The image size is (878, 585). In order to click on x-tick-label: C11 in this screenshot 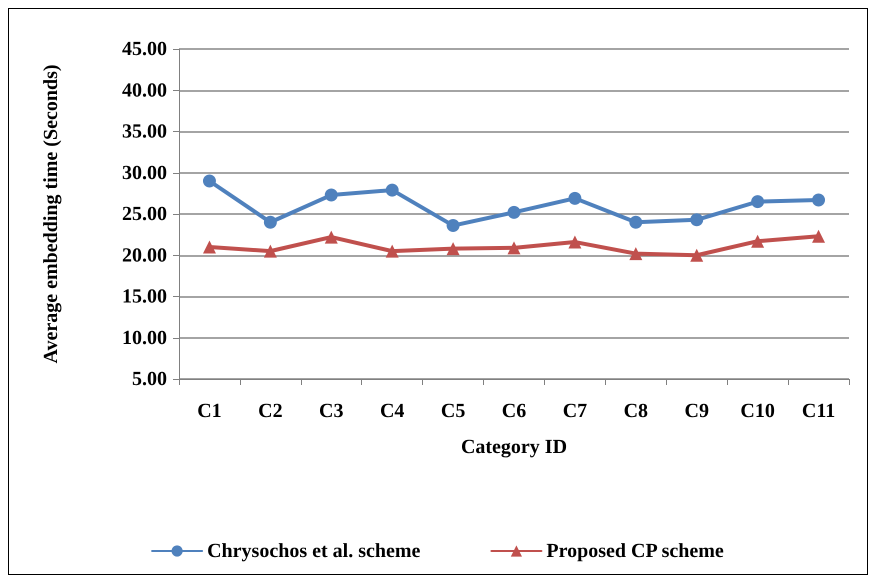, I will do `click(819, 411)`.